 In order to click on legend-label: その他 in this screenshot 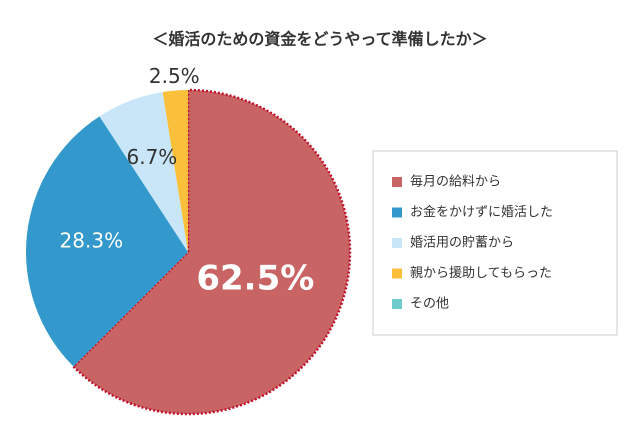, I will do `click(429, 304)`.